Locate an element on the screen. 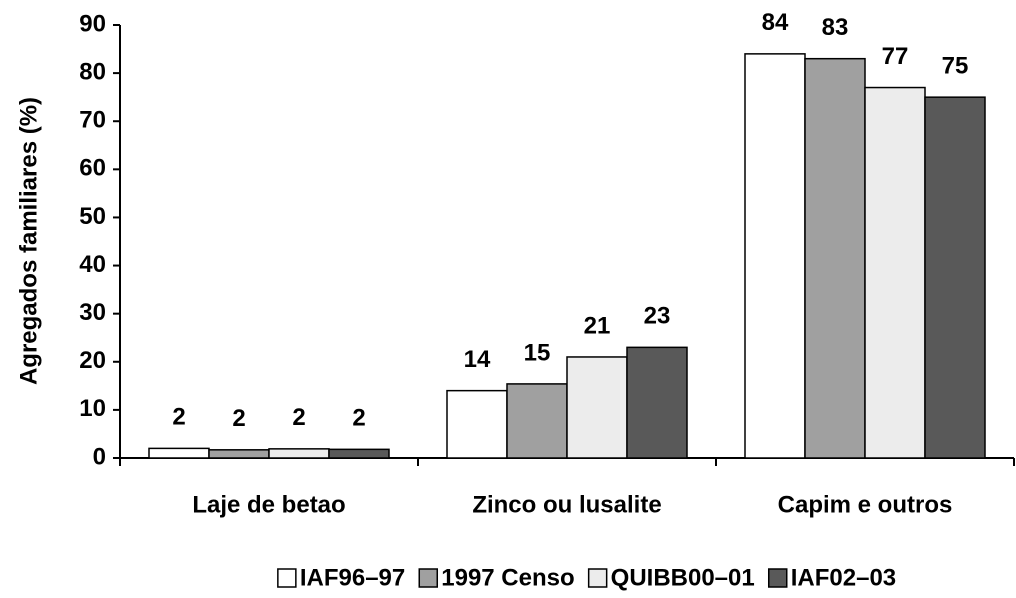  y-tick-label: 60 is located at coordinates (92, 168).